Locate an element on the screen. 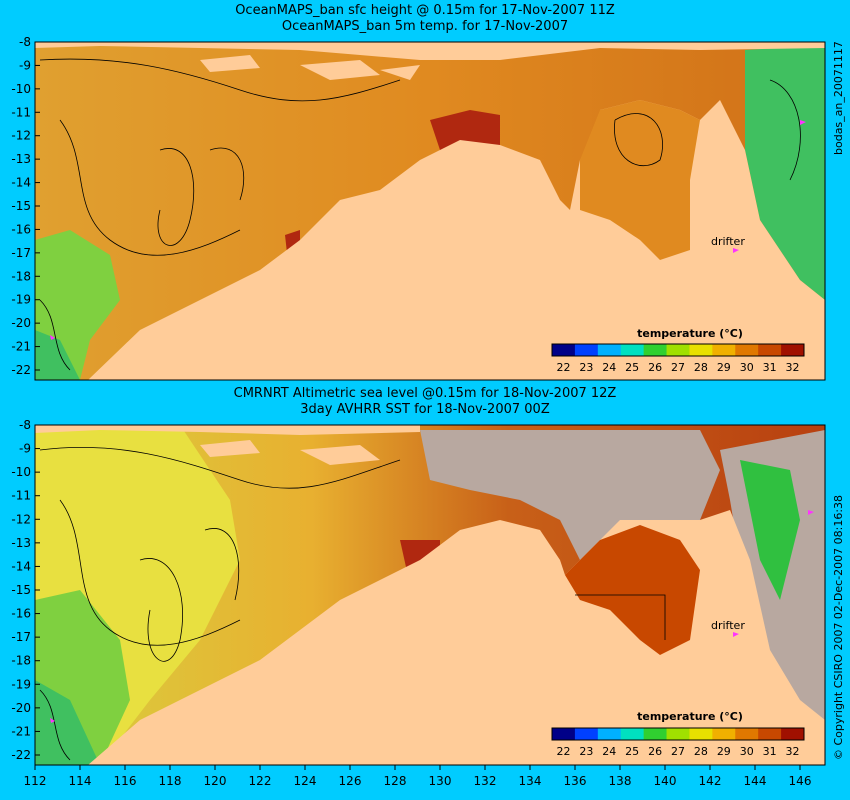 The image size is (850, 800). lon-tick-label: 134 is located at coordinates (530, 781).